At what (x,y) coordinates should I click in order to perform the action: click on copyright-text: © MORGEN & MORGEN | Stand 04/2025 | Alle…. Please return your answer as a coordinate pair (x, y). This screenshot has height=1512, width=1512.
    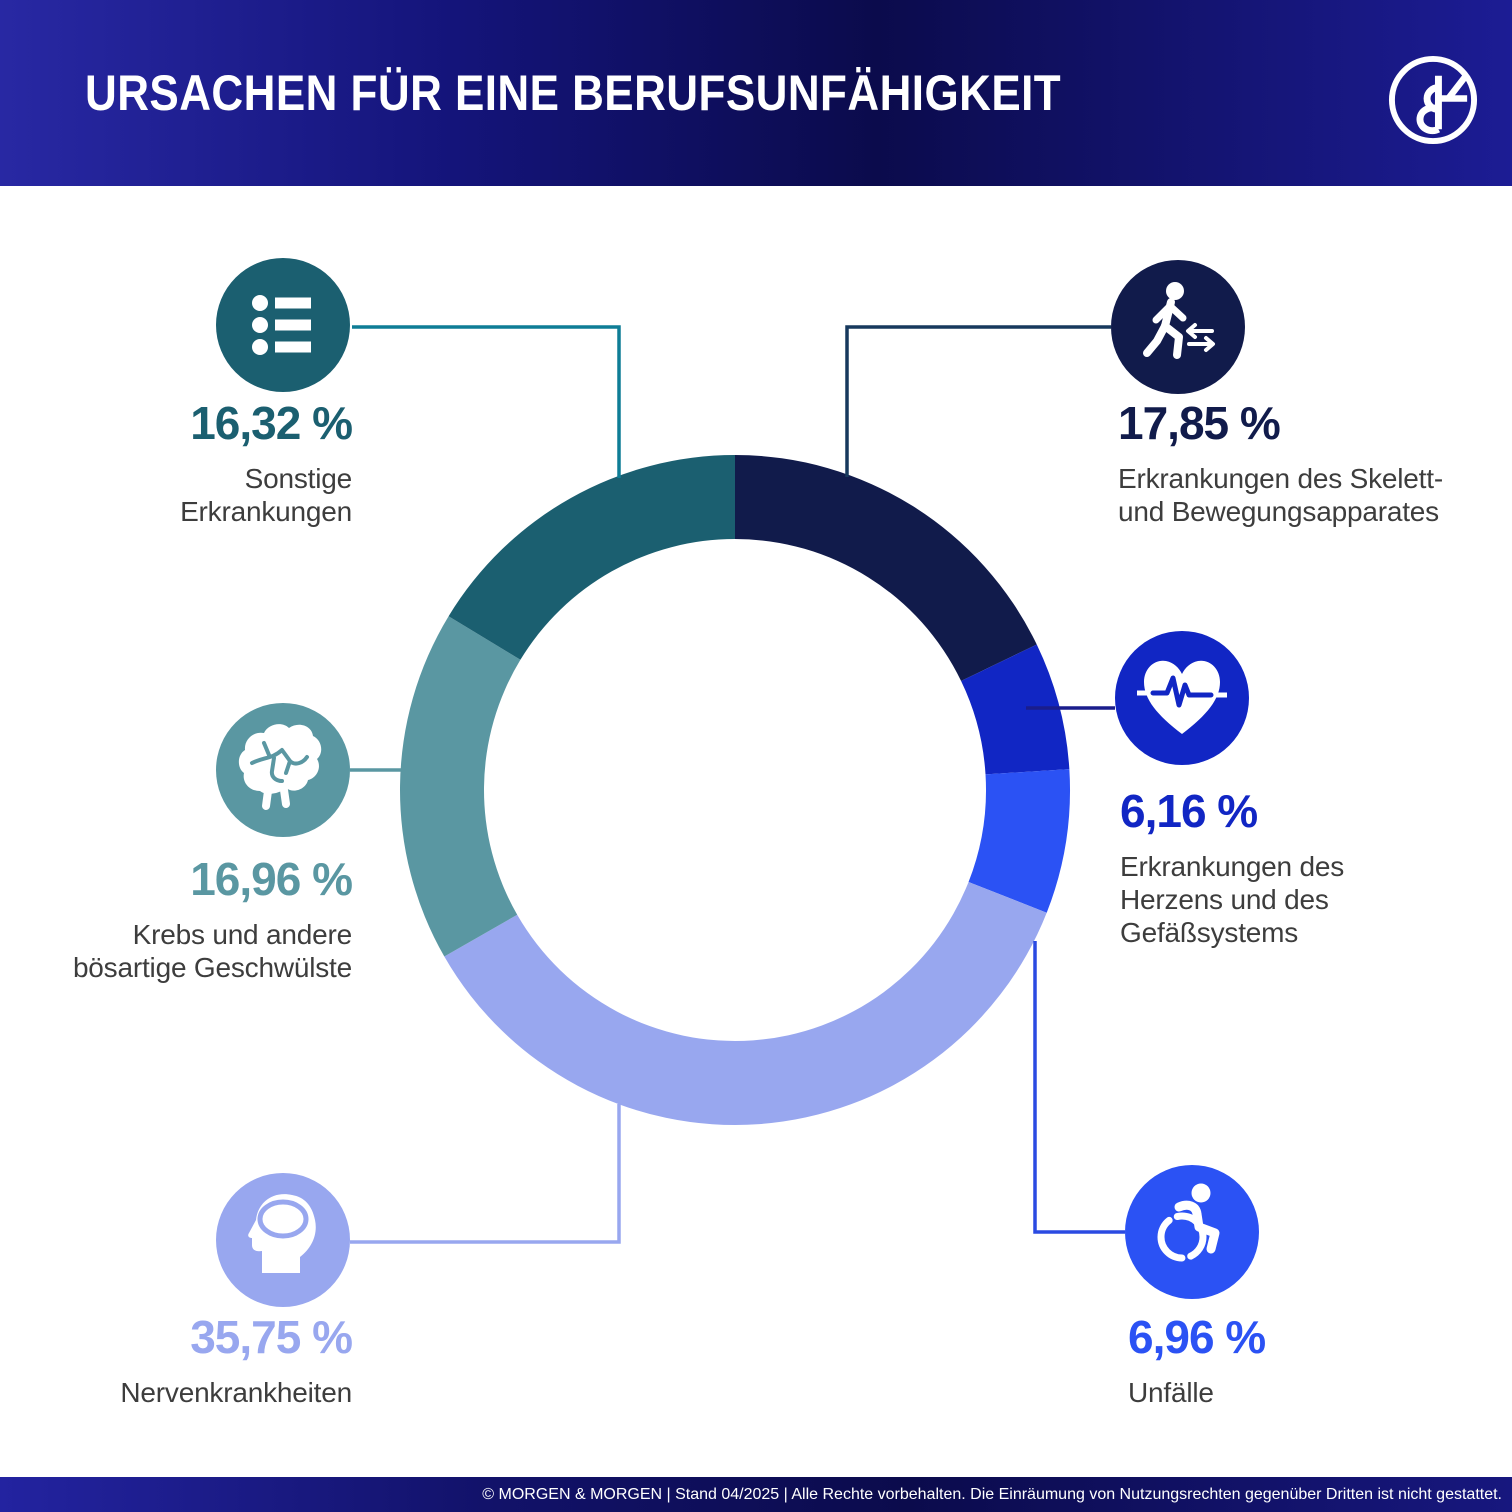
    Looking at the image, I should click on (992, 1494).